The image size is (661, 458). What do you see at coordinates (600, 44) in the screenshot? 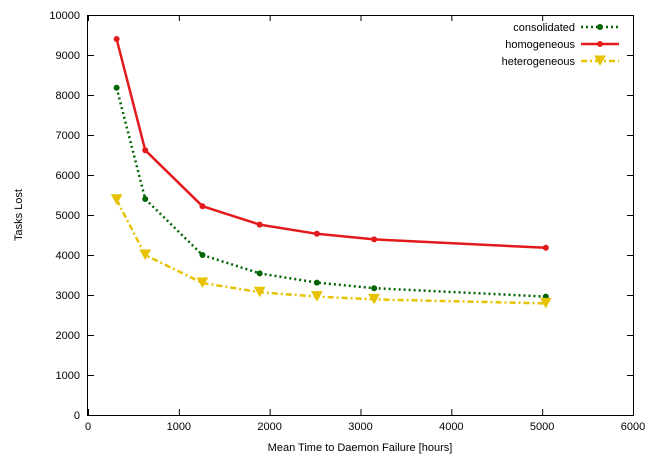
I see `legend-marker-homogeneous` at bounding box center [600, 44].